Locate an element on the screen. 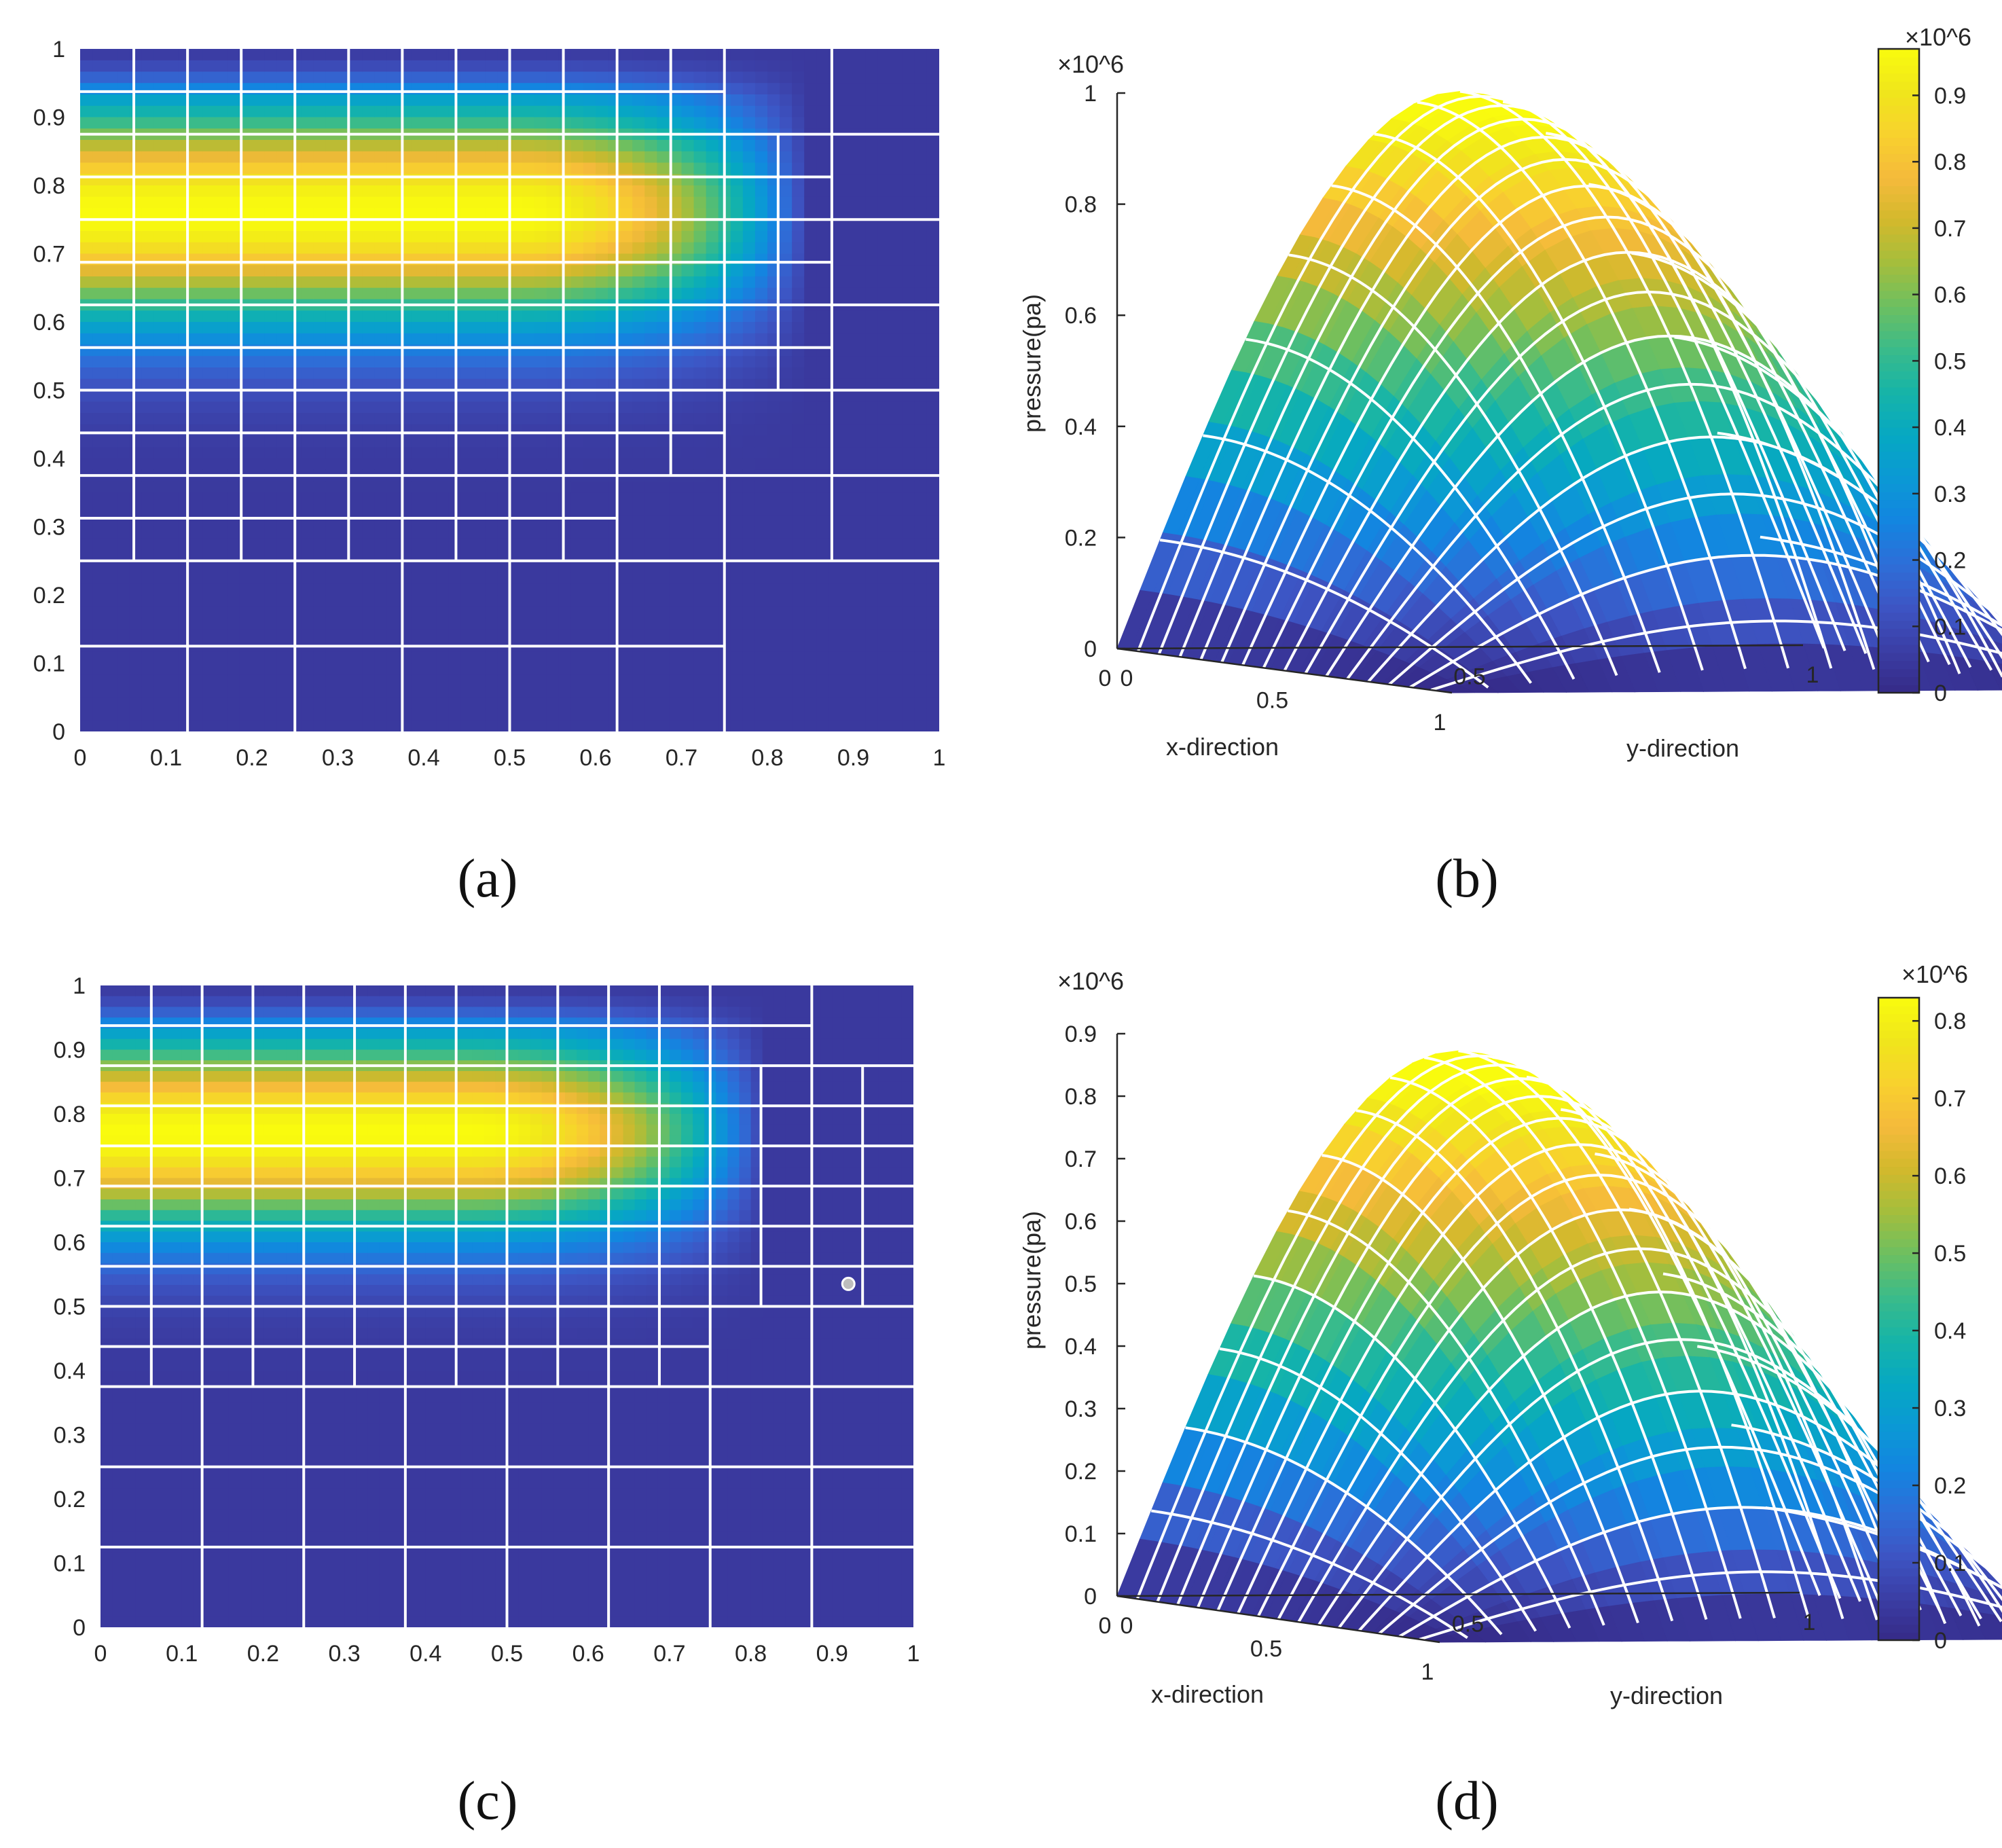  x-tick-label: 0.5 is located at coordinates (510, 758).